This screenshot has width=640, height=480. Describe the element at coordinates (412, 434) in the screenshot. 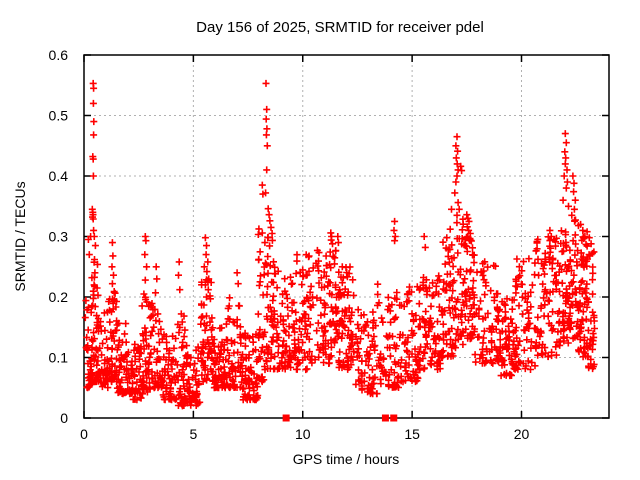

I see `x-tick-label: 15` at that location.